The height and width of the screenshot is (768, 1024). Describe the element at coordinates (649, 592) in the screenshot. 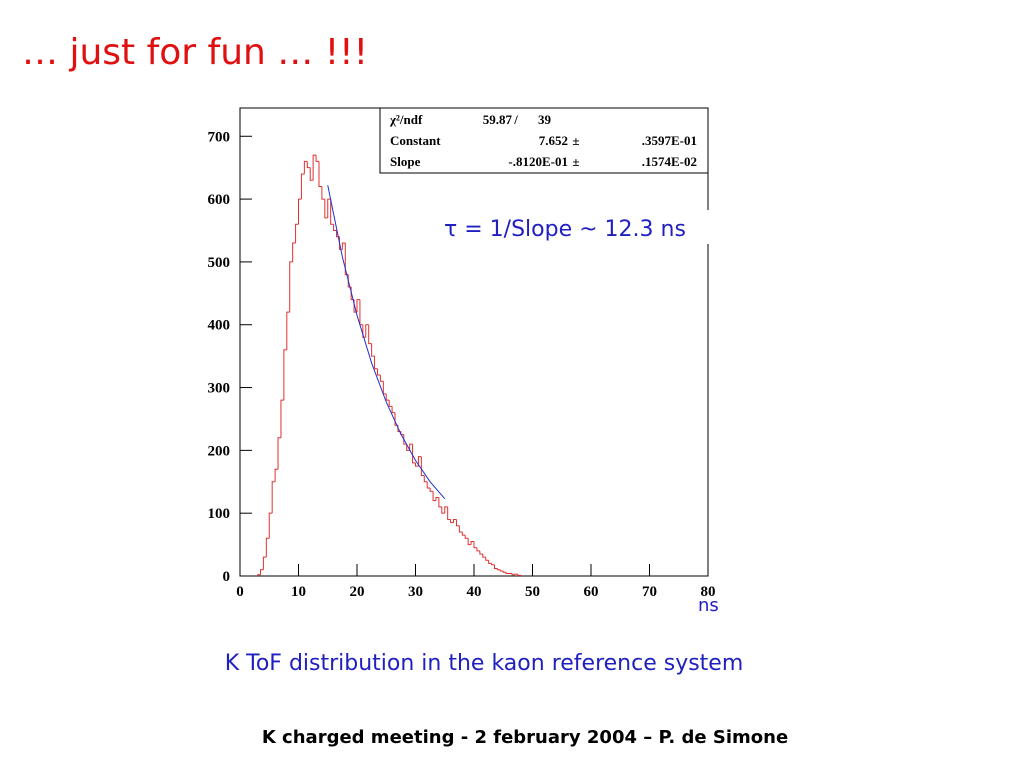

I see `x-tick-label: 70` at that location.